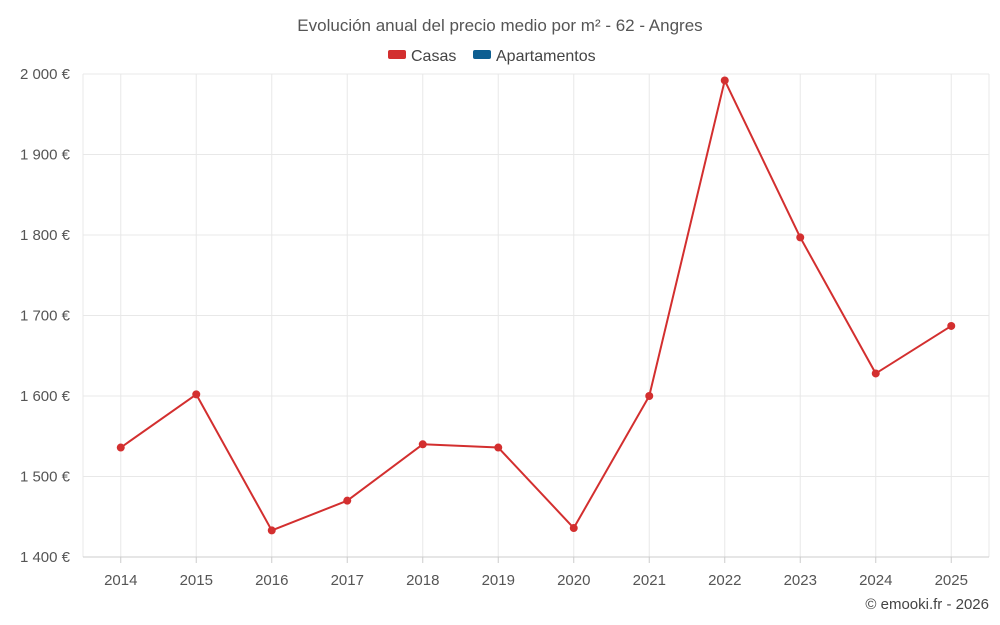 This screenshot has height=625, width=1000. Describe the element at coordinates (482, 54) in the screenshot. I see `legend-swatch-apartamentos` at that location.